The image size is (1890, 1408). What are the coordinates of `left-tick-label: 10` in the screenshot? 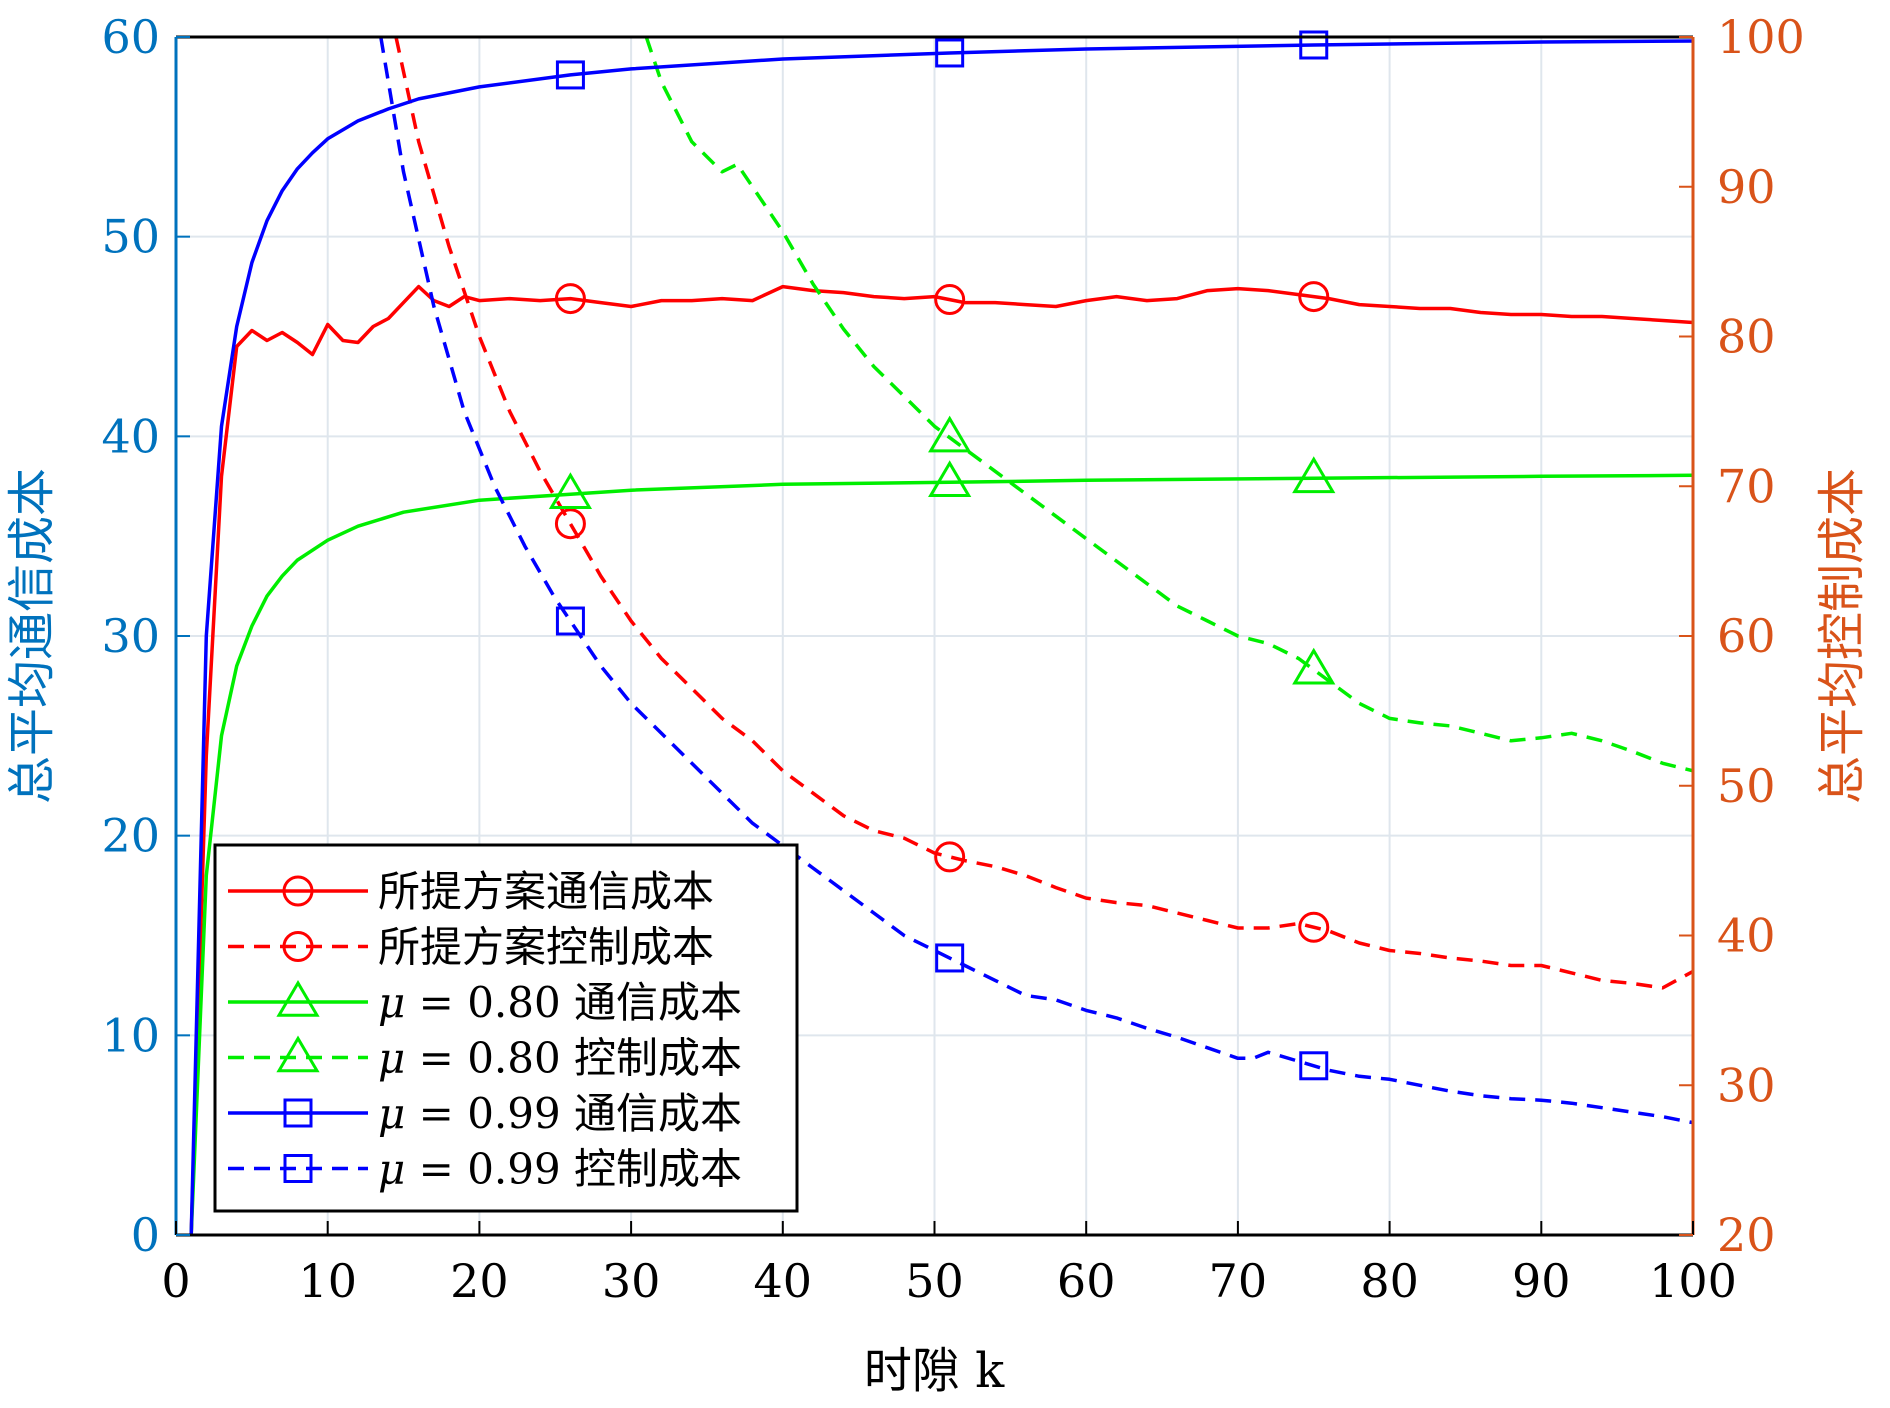 It's located at (130, 1035).